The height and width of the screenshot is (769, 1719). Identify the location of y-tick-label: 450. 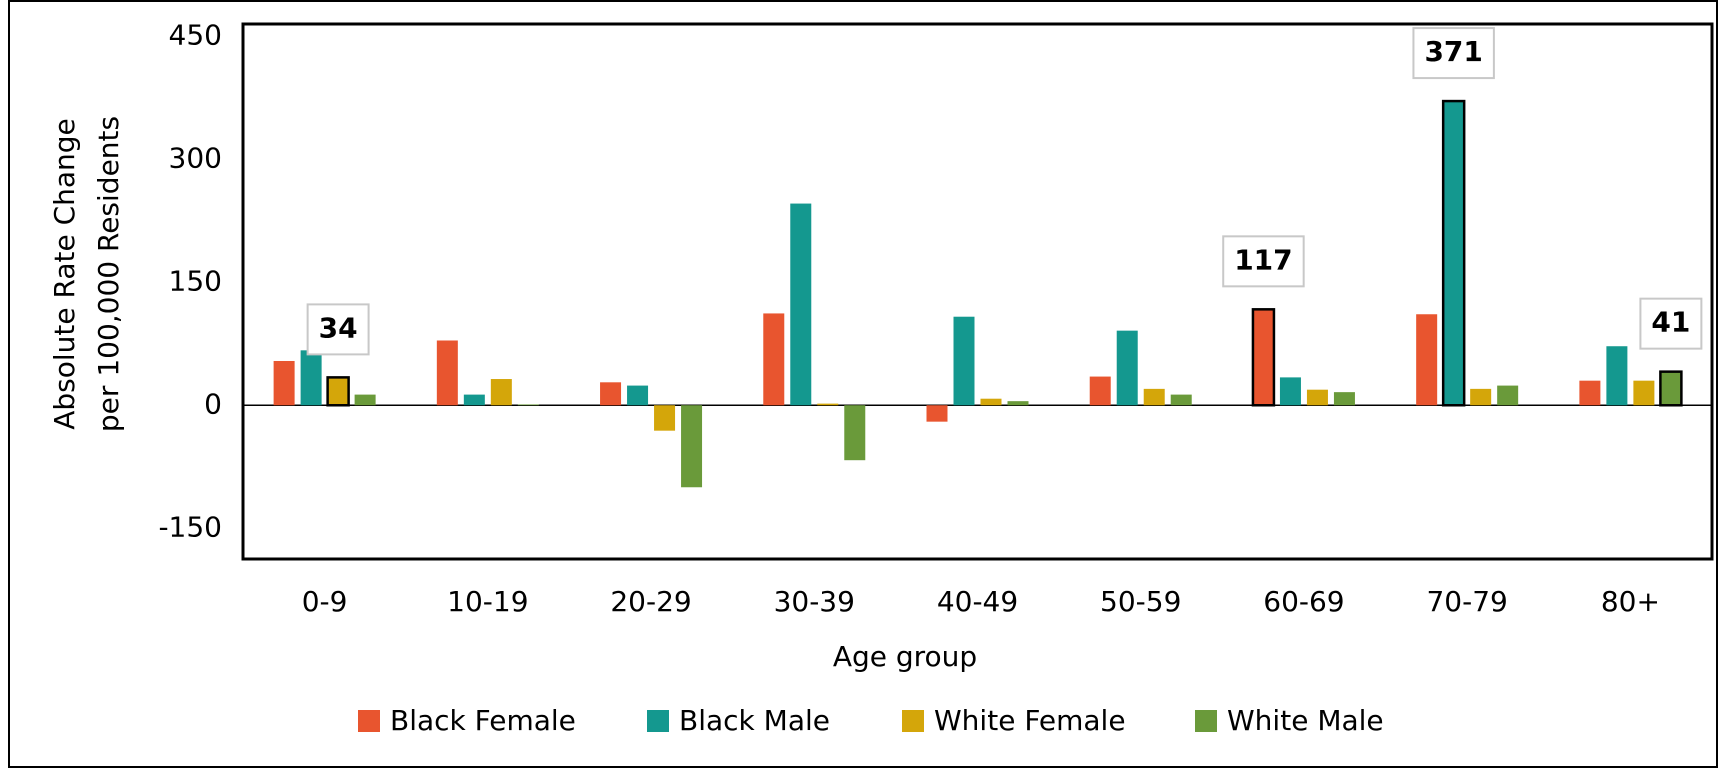
(195, 34).